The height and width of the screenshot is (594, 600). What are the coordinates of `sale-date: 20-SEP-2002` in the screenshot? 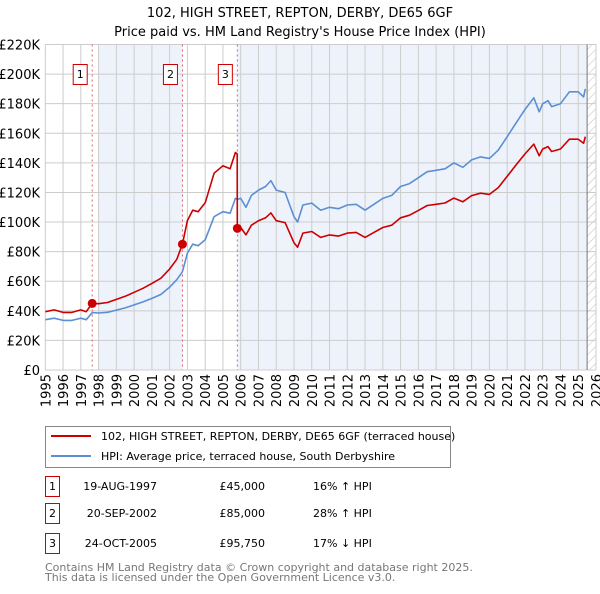 It's located at (122, 513).